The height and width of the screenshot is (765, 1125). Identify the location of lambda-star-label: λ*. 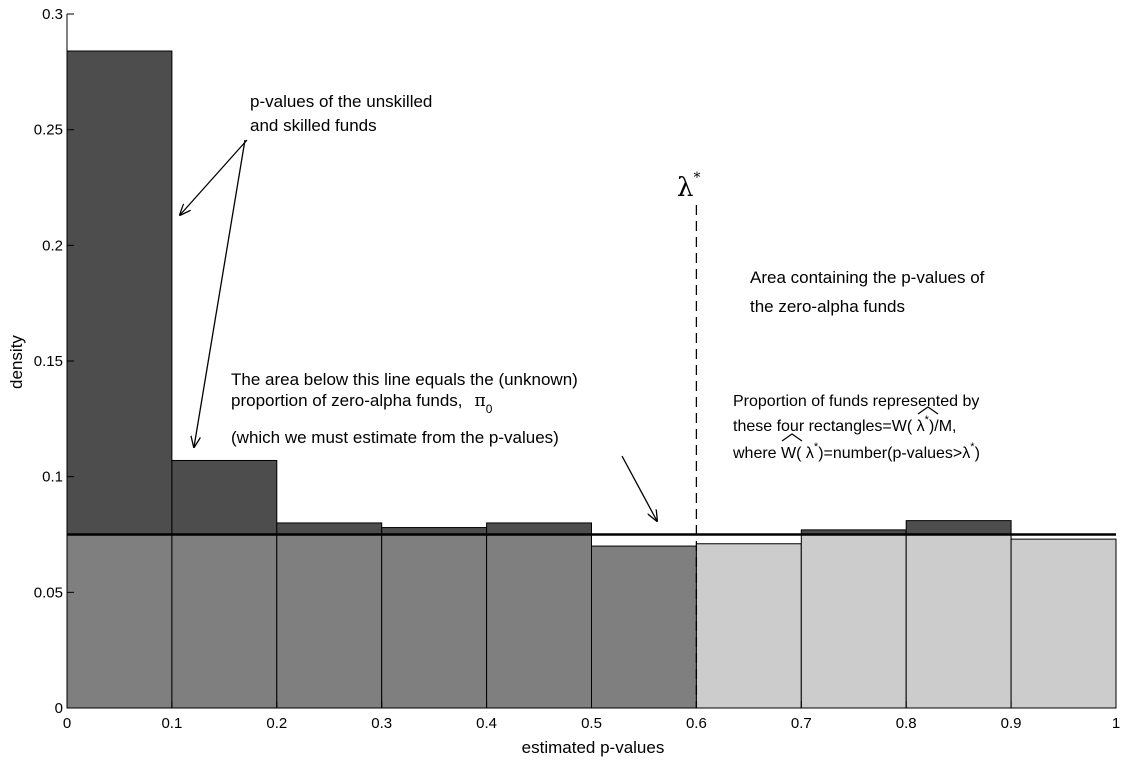
(688, 186).